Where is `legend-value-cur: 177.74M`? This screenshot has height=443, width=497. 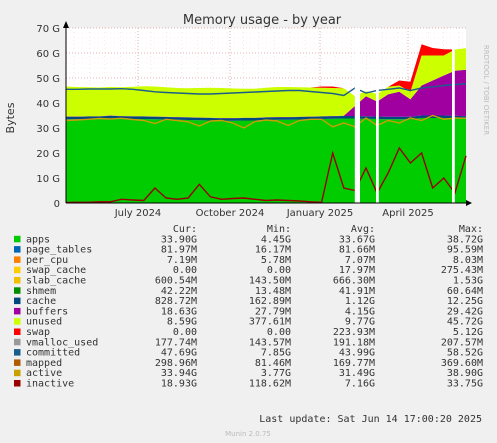
legend-value-cur: 177.74M is located at coordinates (176, 342).